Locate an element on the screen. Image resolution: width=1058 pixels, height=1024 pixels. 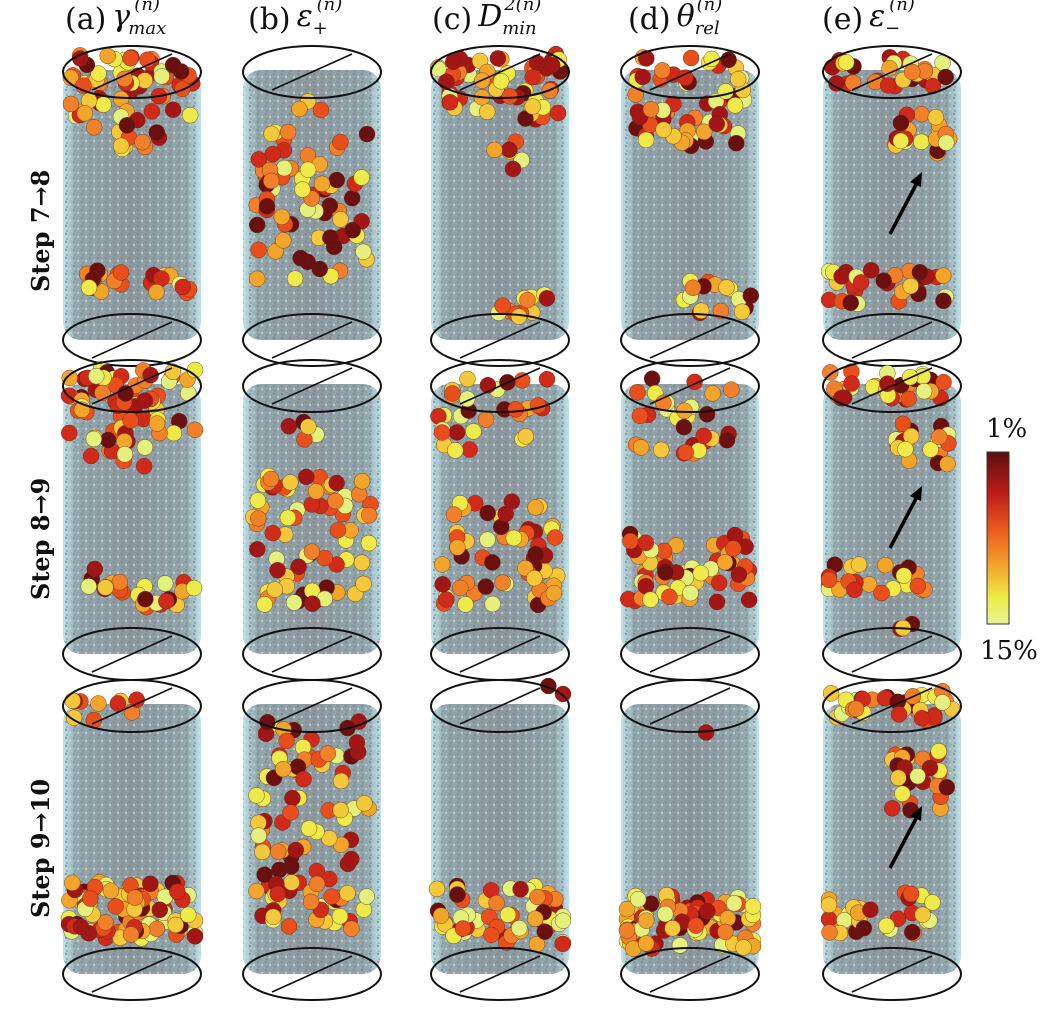
panel-r2-c1 is located at coordinates (312, 840).